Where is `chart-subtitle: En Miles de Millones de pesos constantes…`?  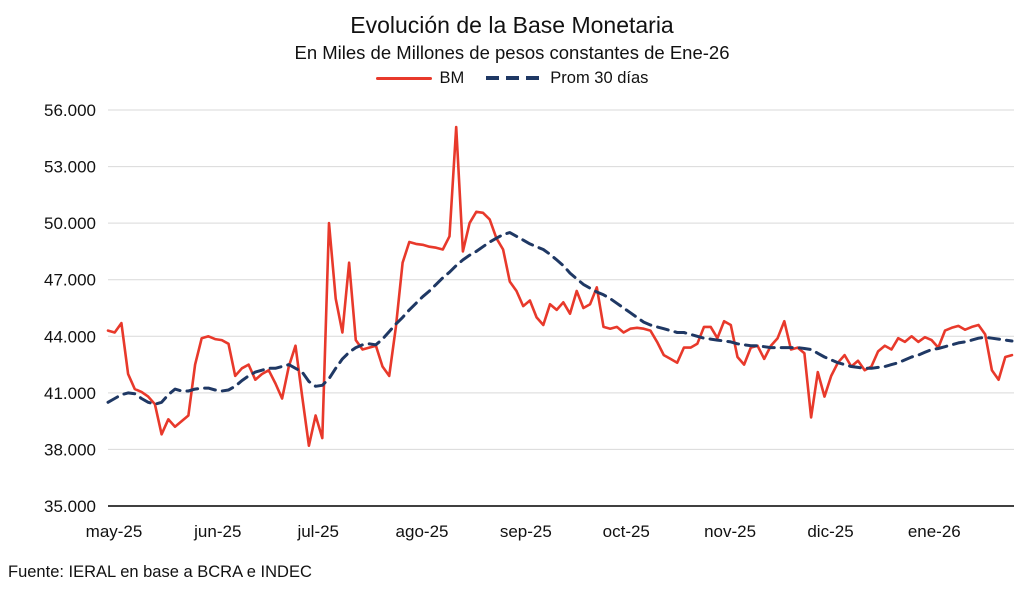
chart-subtitle: En Miles de Millones de pesos constantes… is located at coordinates (512, 52).